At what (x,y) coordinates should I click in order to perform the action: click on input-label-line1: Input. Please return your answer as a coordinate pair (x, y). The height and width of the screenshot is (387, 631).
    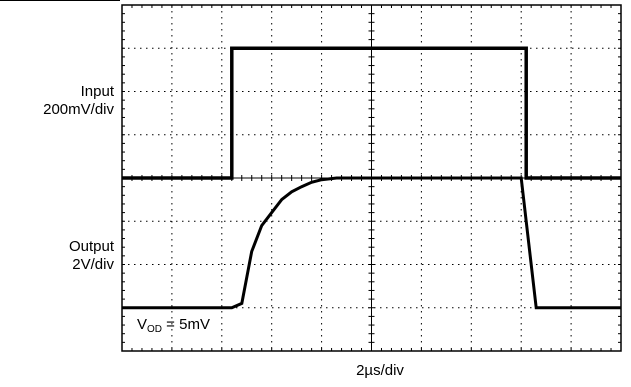
    Looking at the image, I should click on (57, 92).